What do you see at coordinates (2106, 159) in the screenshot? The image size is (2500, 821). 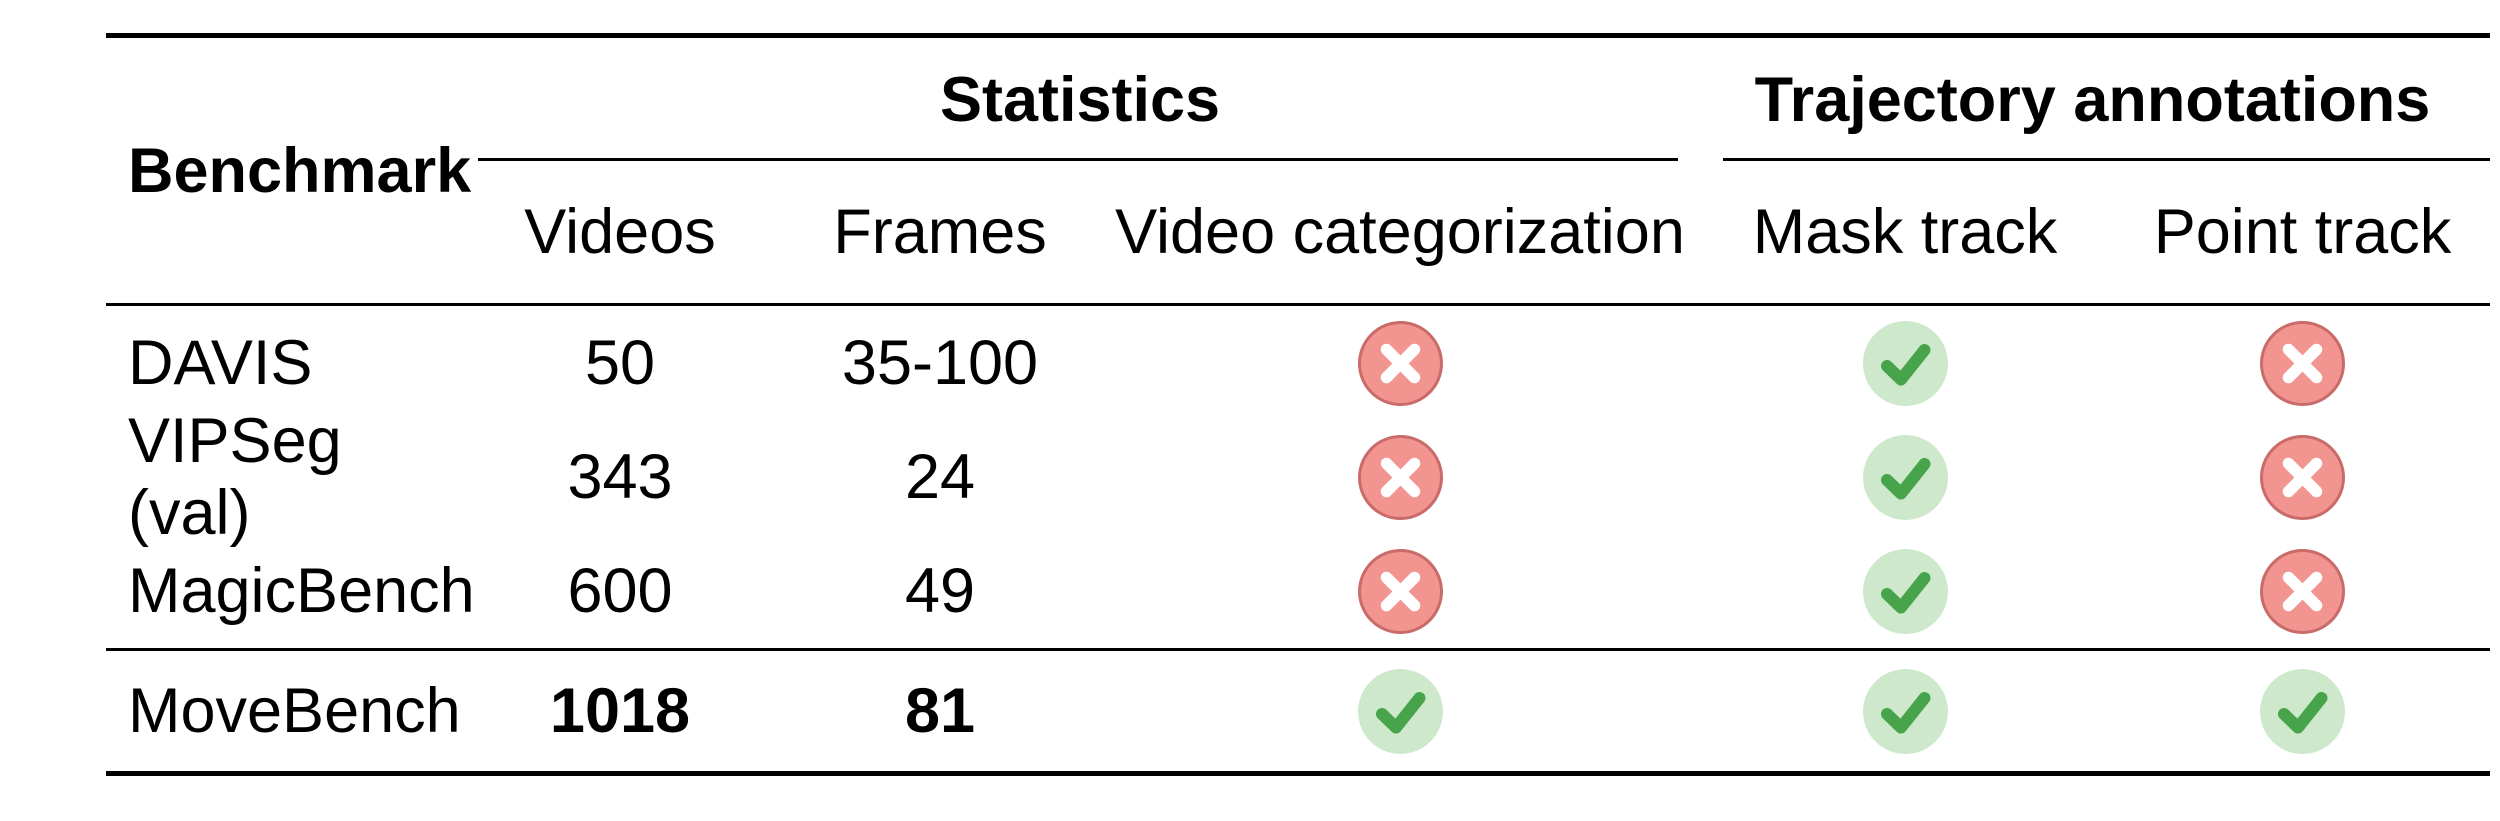 I see `trajectory-group-rule` at bounding box center [2106, 159].